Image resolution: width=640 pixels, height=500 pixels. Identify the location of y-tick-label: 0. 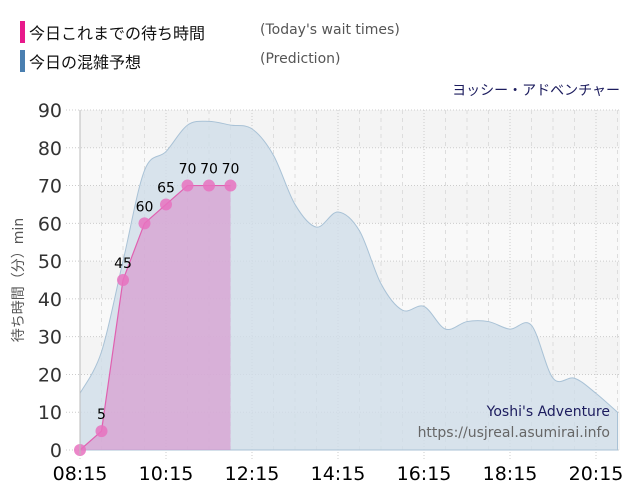
(56, 451).